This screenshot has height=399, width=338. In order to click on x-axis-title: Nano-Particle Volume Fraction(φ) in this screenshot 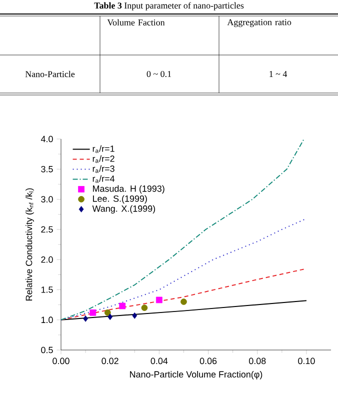, I will do `click(196, 375)`.